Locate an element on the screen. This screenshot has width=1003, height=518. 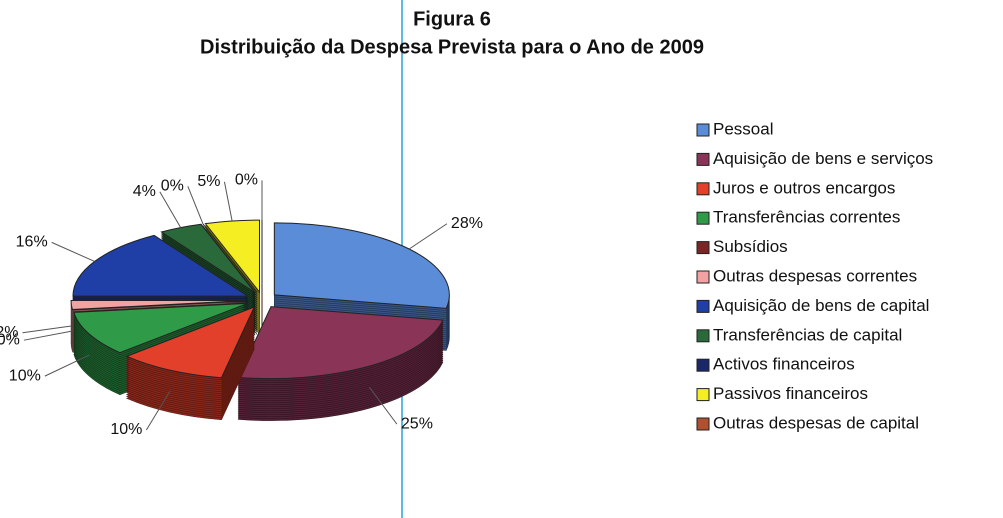
legend-label: Passivos financeiros is located at coordinates (790, 393).